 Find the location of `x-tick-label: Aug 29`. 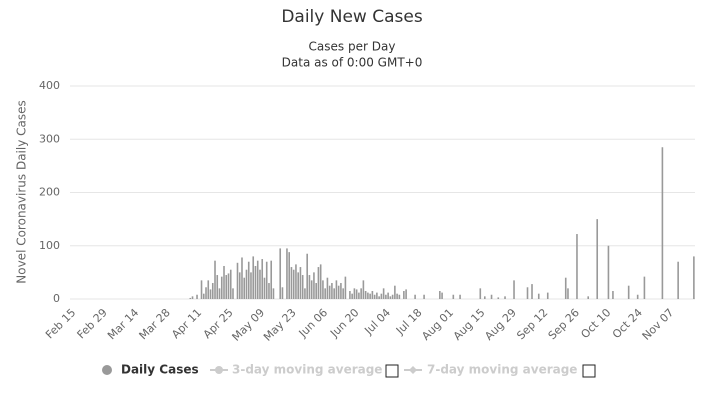

x-tick-label: Aug 29 is located at coordinates (500, 324).